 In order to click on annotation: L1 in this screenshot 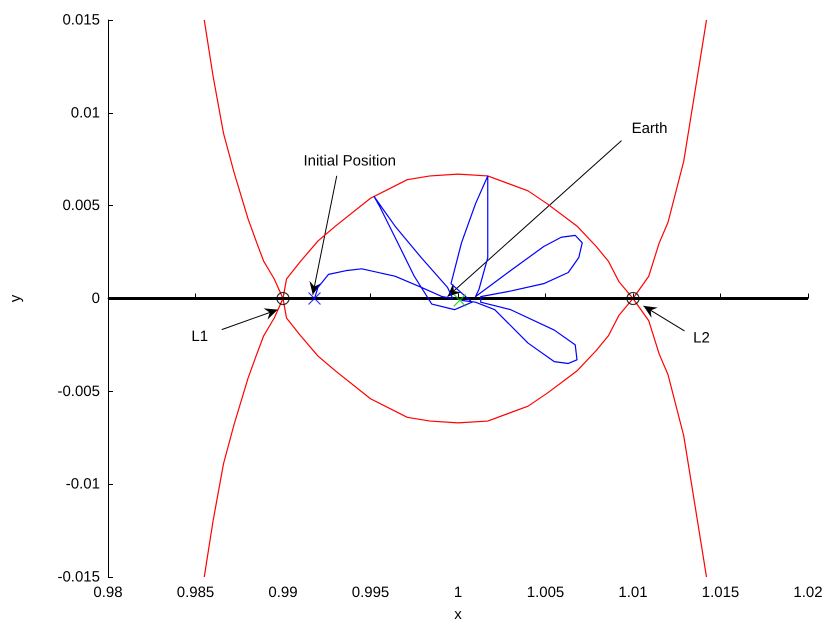, I will do `click(199, 337)`.